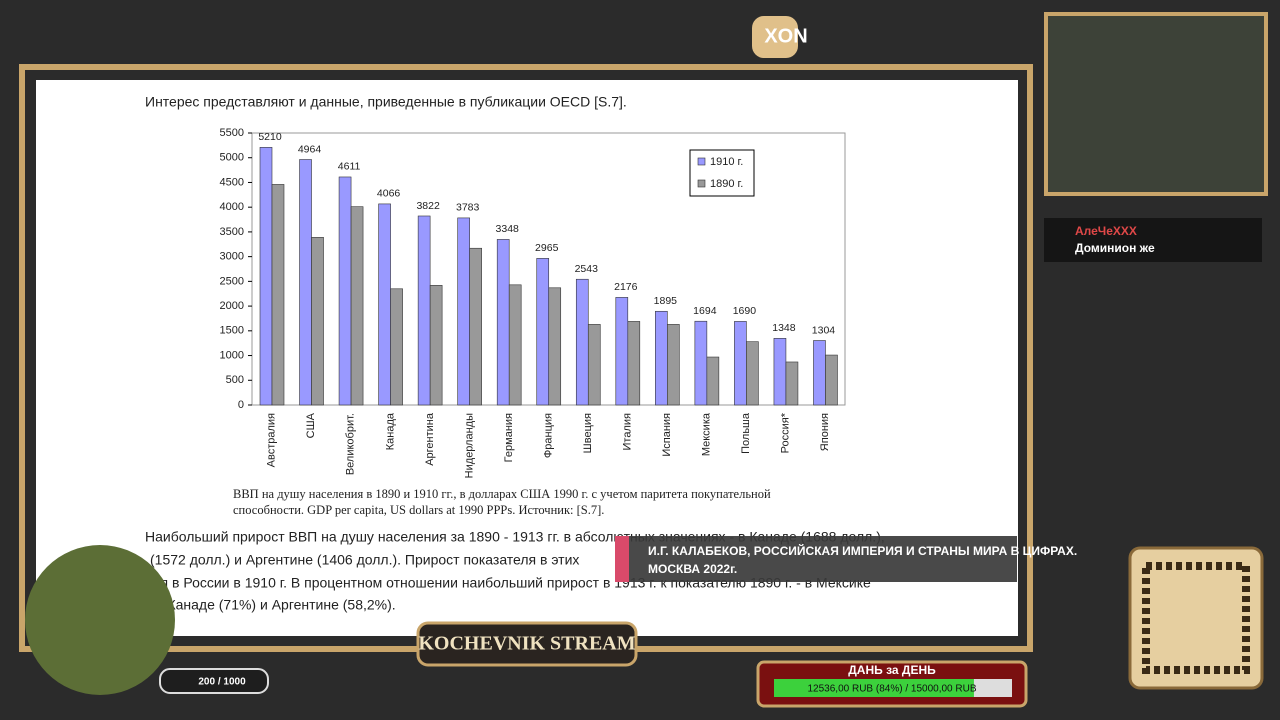  What do you see at coordinates (548, 435) in the screenshot?
I see `x-tick-label: Франция` at bounding box center [548, 435].